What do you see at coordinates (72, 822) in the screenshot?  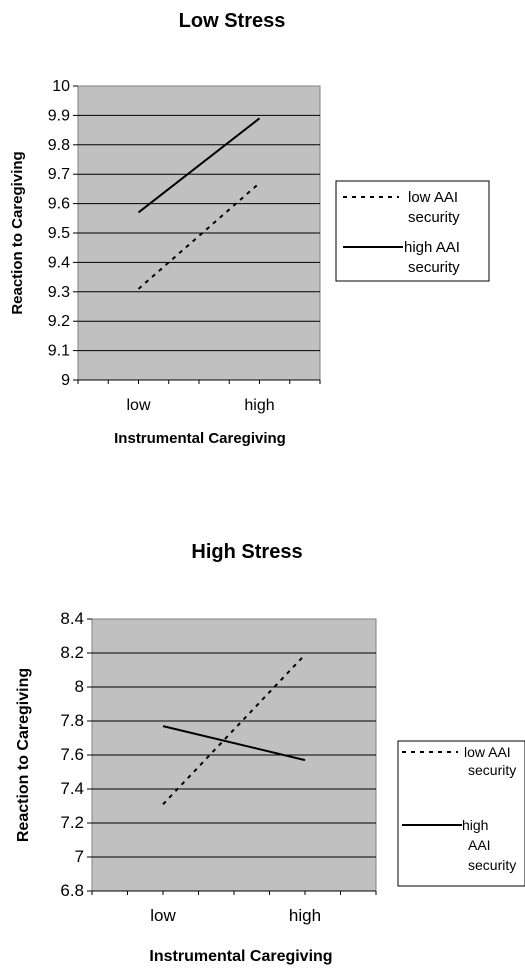 I see `y-tick-label: 7.2` at bounding box center [72, 822].